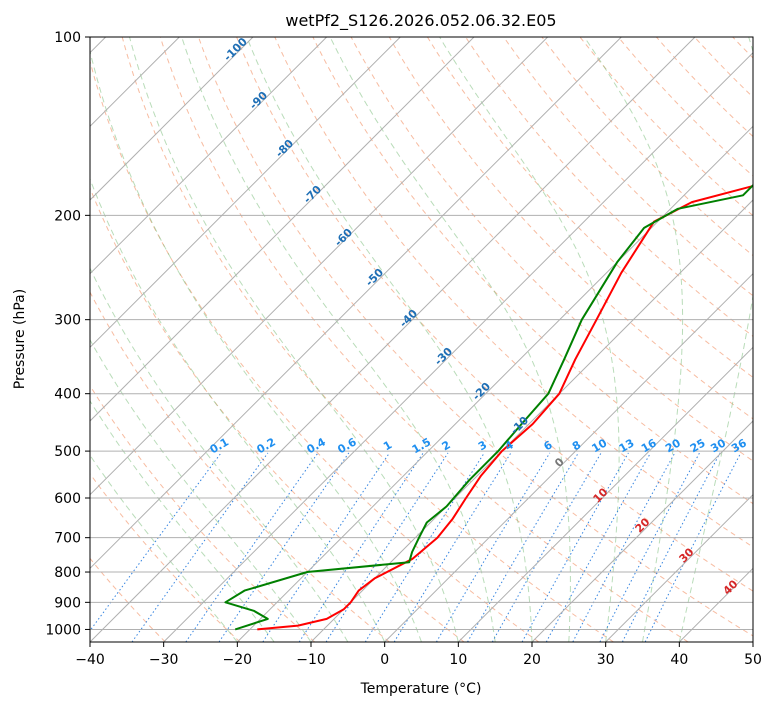 Image resolution: width=775 pixels, height=708 pixels. Describe the element at coordinates (687, 555) in the screenshot. I see `adiabat-label: 30` at that location.